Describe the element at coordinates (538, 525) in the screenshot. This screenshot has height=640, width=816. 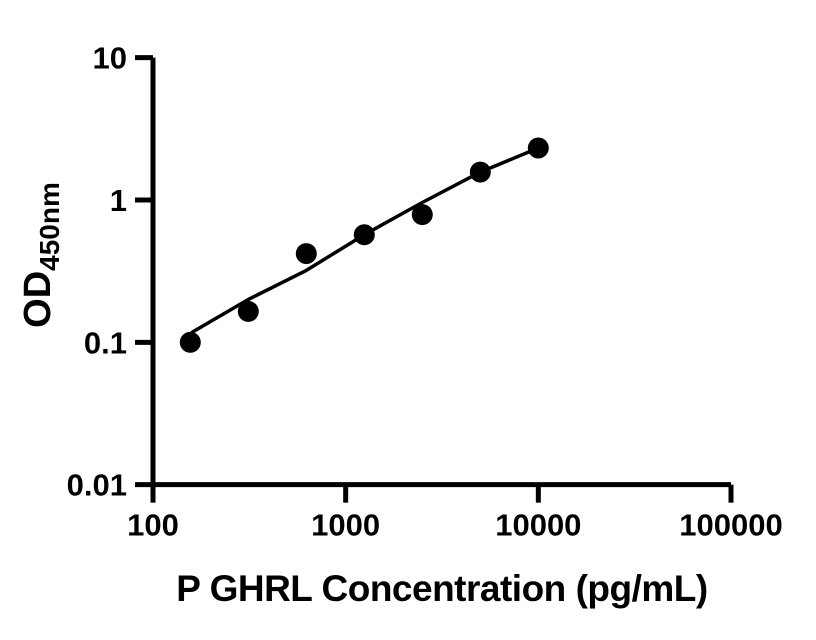
I see `x-tick-label: 10000` at that location.